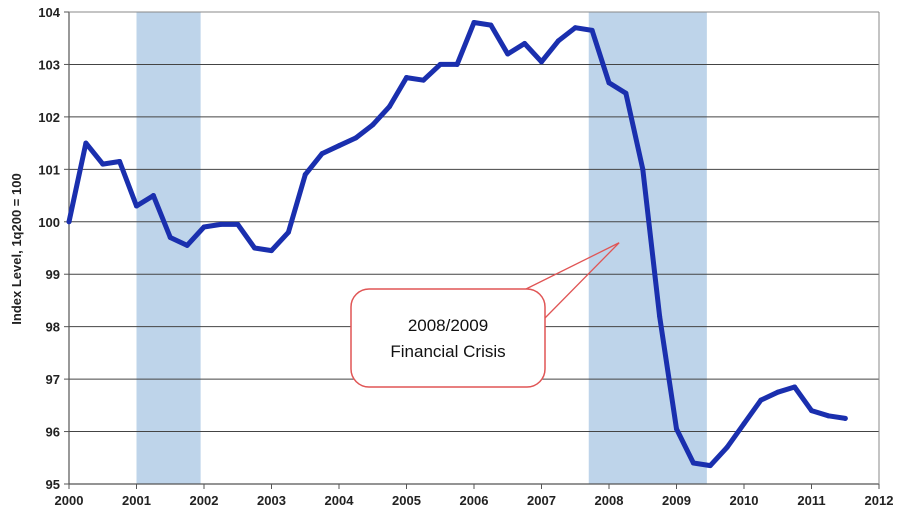 This screenshot has height=519, width=905. I want to click on x-tick-label: 2011, so click(811, 500).